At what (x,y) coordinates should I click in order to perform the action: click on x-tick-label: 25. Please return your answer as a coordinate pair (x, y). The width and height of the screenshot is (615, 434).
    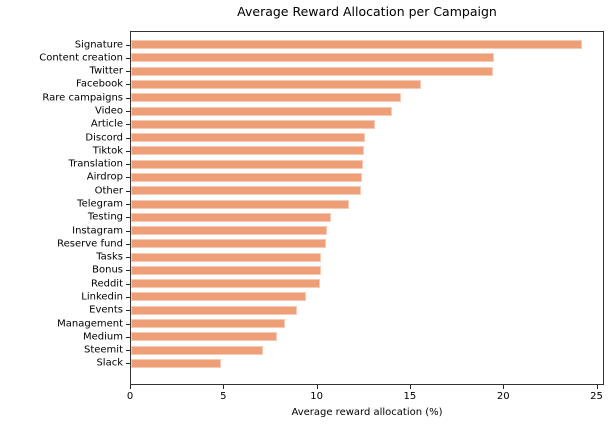
    Looking at the image, I should click on (596, 396).